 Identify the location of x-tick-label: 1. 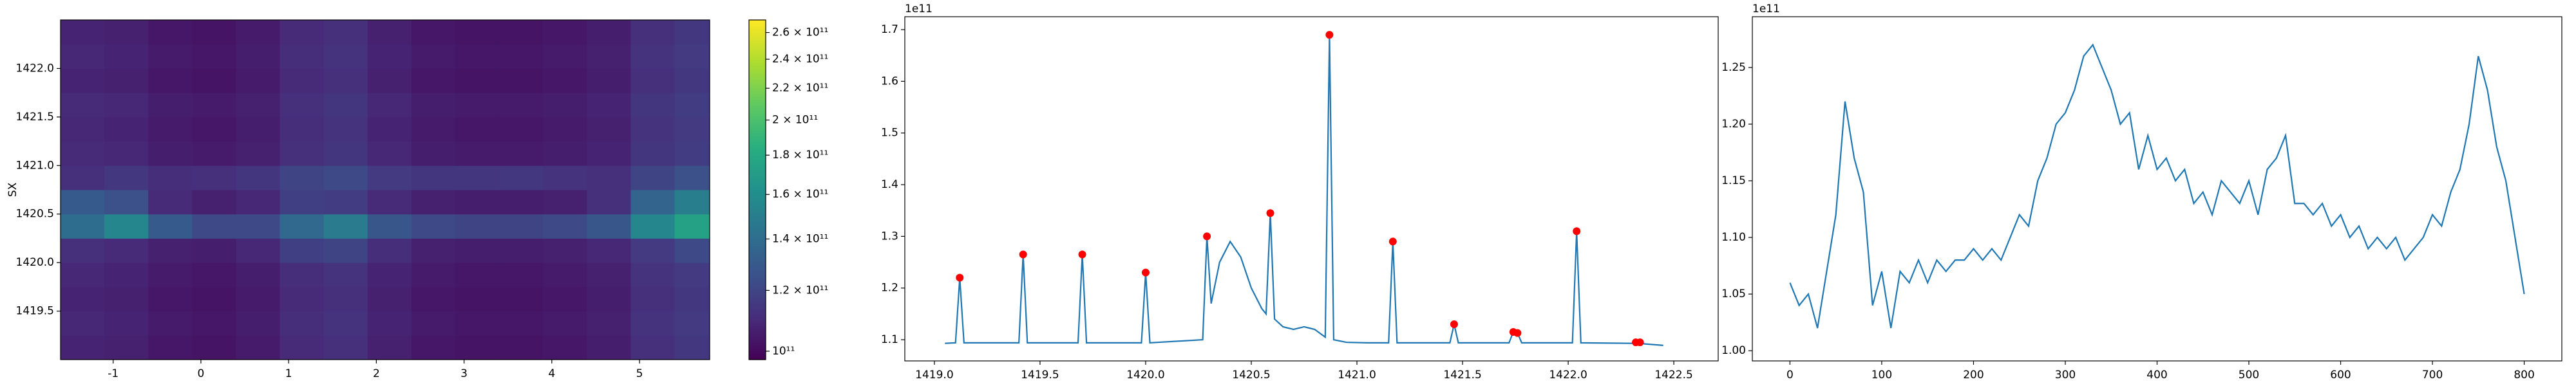
(288, 373).